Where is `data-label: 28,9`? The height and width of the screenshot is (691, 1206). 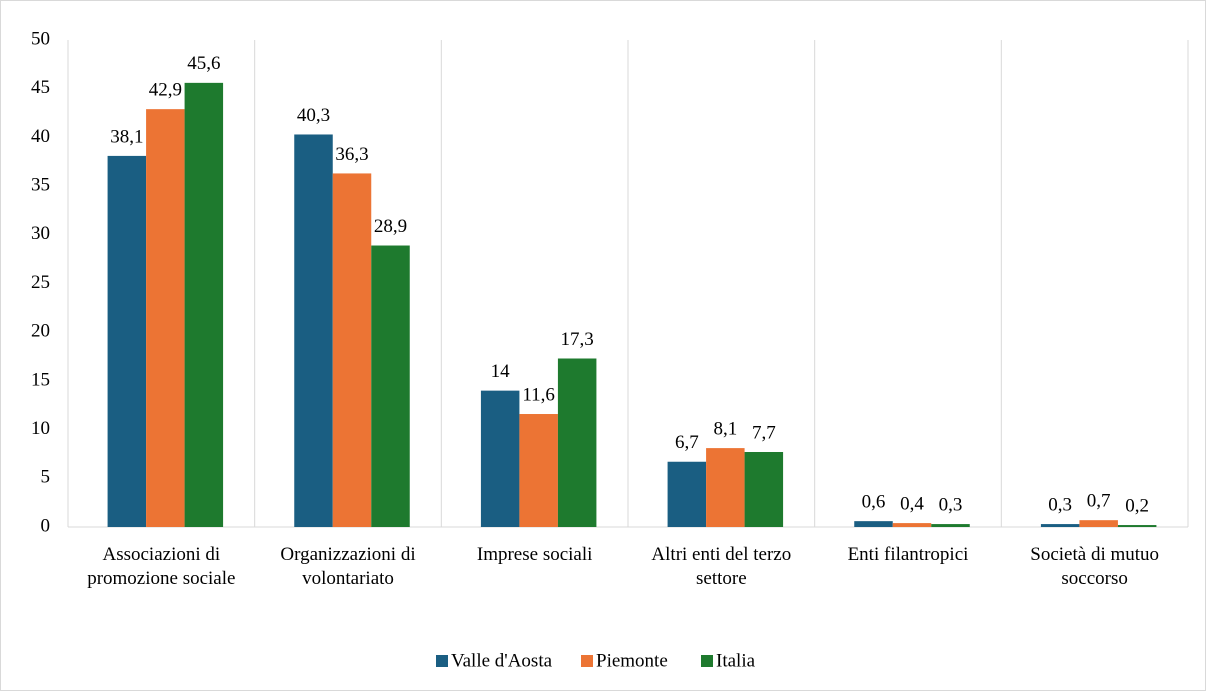 data-label: 28,9 is located at coordinates (390, 226).